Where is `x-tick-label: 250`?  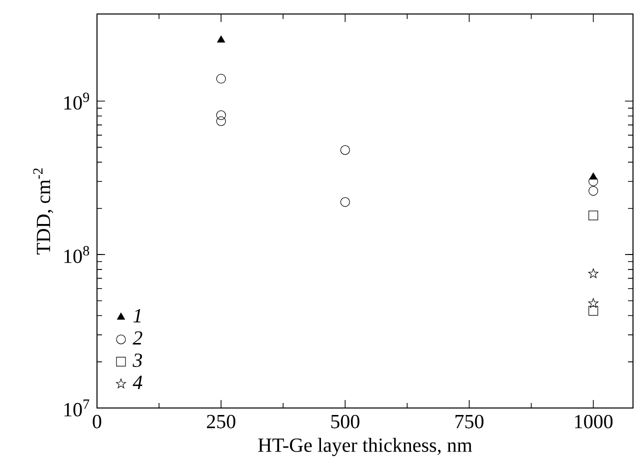
x-tick-label: 250 is located at coordinates (221, 421).